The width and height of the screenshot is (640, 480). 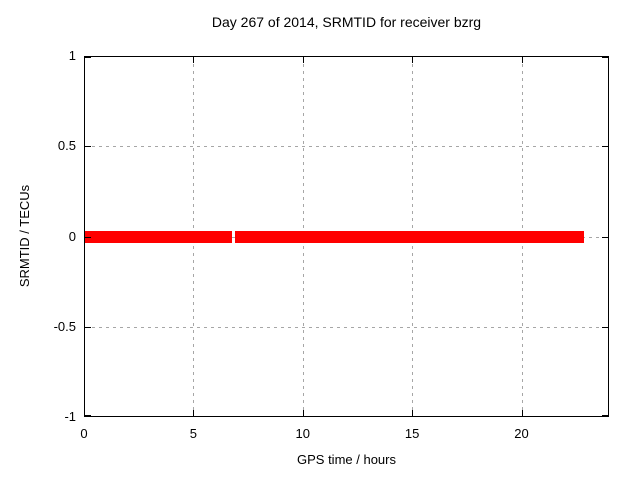 What do you see at coordinates (66, 146) in the screenshot?
I see `y-tick-label: 0.5` at bounding box center [66, 146].